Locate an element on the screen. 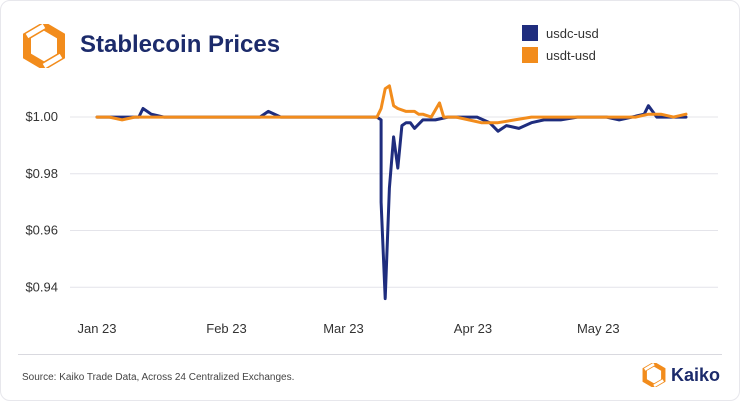 Image resolution: width=740 pixels, height=401 pixels. y-tick-label: $0.94 is located at coordinates (41, 286).